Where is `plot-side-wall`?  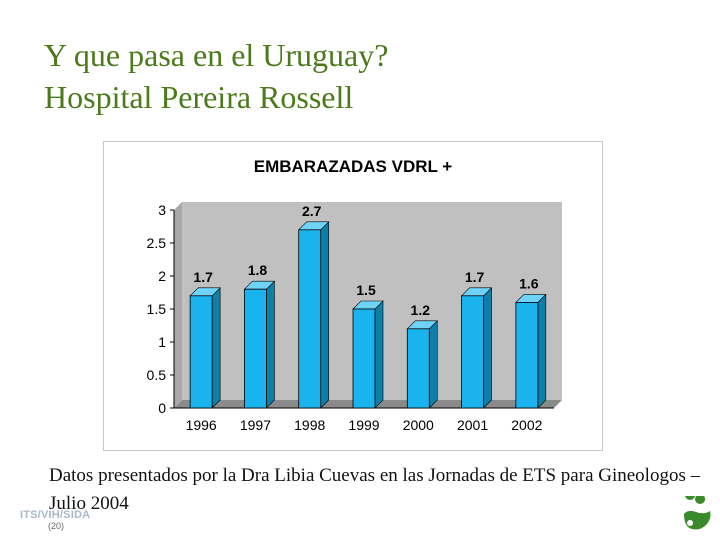 plot-side-wall is located at coordinates (178, 305).